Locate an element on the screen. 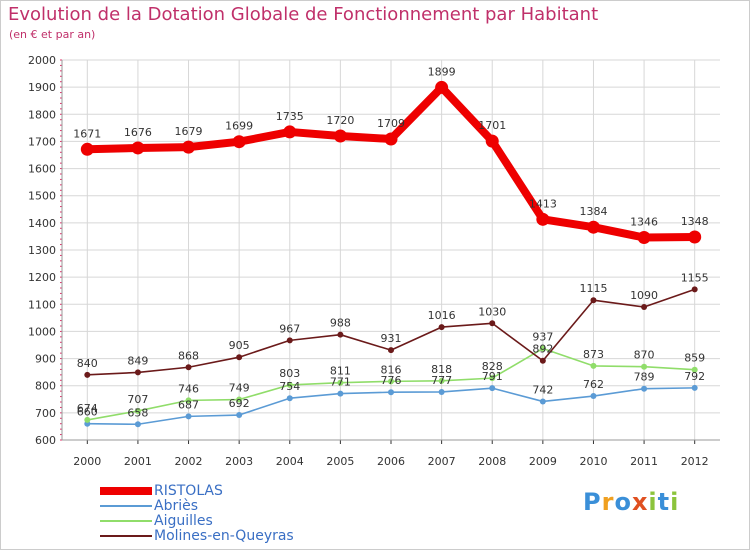 This screenshot has width=750, height=550. legend-item-ristolas: RISTOLAS is located at coordinates (197, 491).